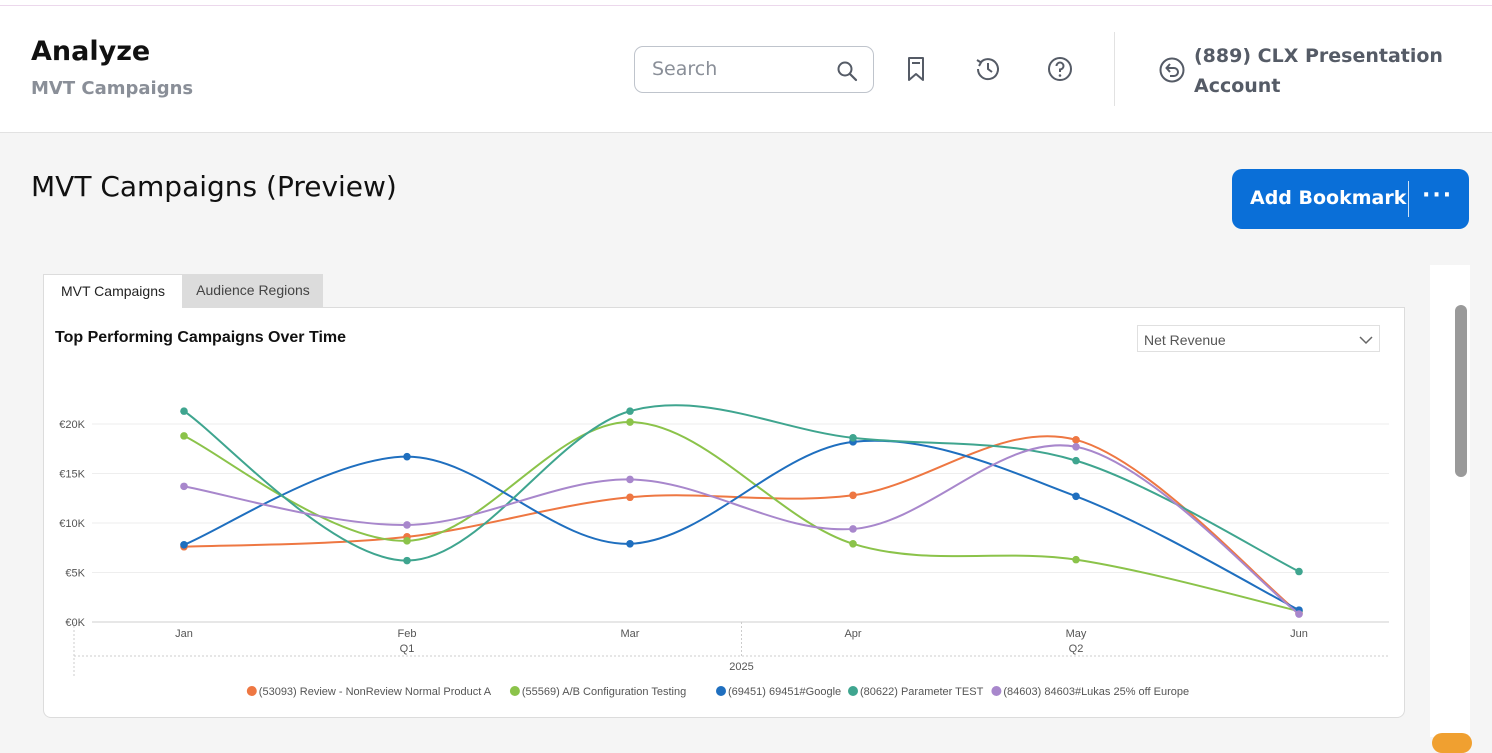  What do you see at coordinates (72, 475) in the screenshot?
I see `y-tick-label: €15K` at bounding box center [72, 475].